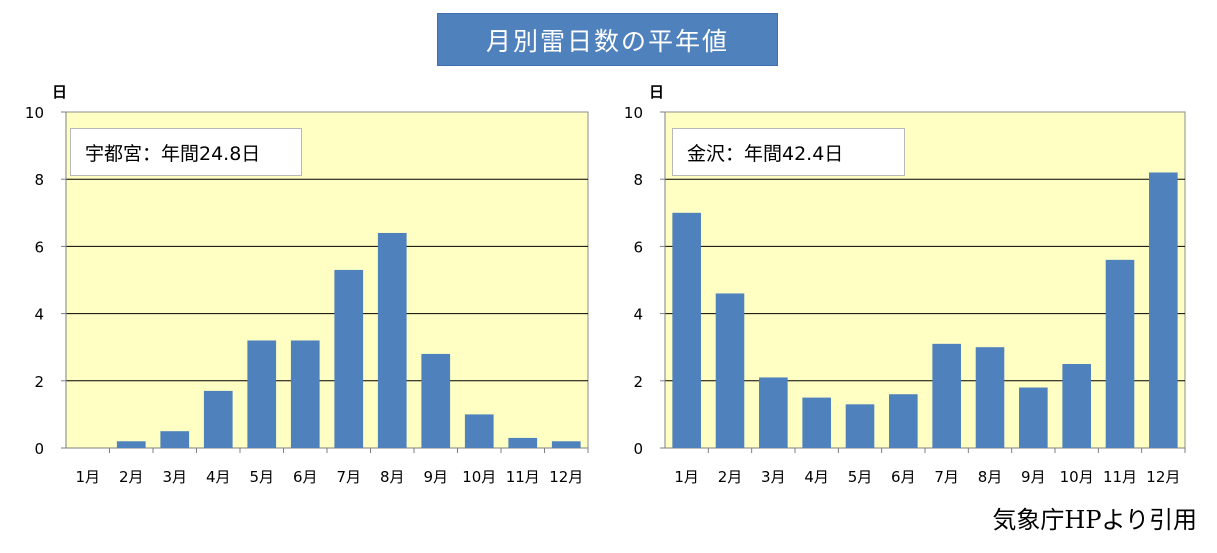 The width and height of the screenshot is (1217, 553). I want to click on source-credit: 気象庁HPより引用, so click(1094, 520).